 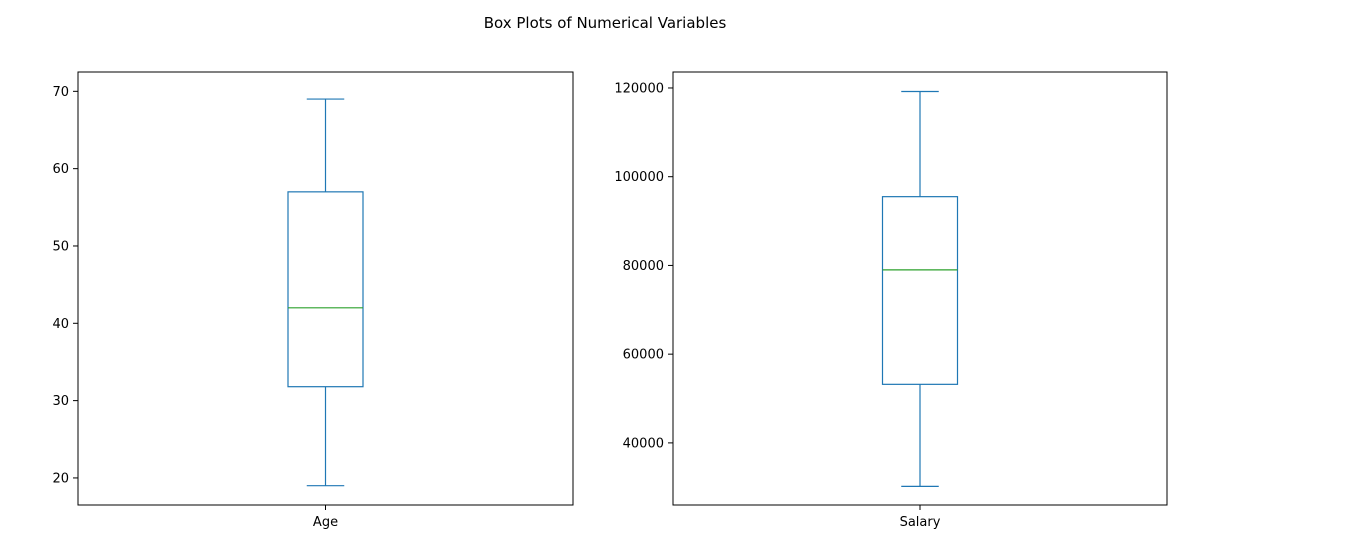 What do you see at coordinates (60, 401) in the screenshot?
I see `y-tick-label-age: 30` at bounding box center [60, 401].